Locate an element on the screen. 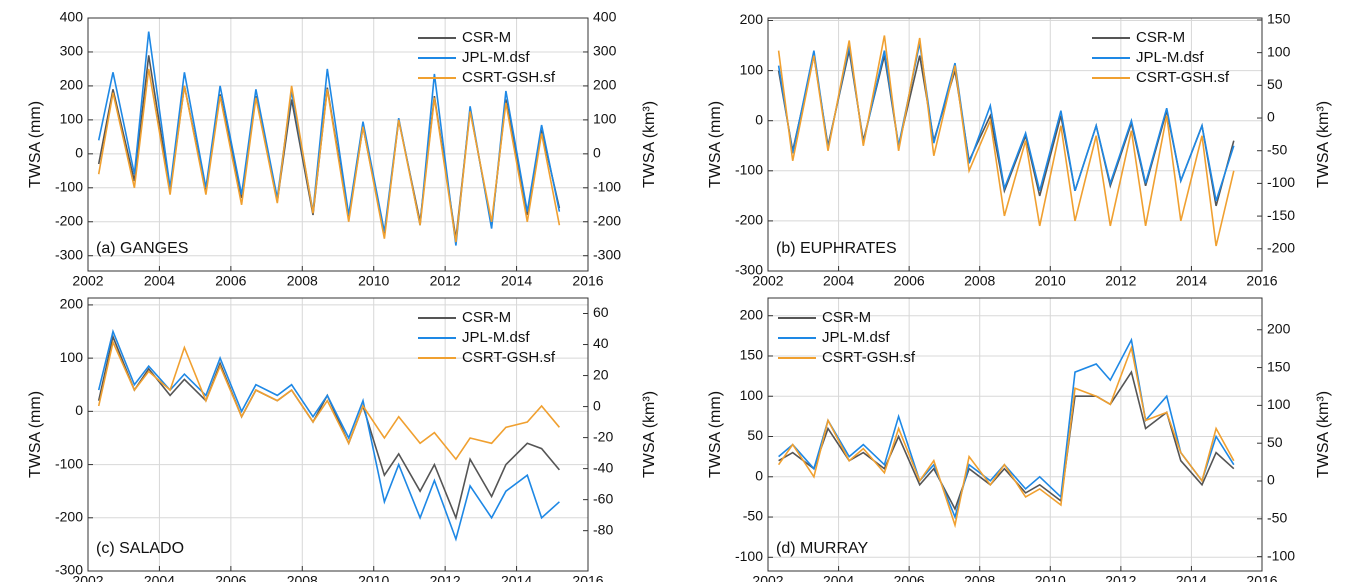  y-tick-label: 300 is located at coordinates (72, 51).